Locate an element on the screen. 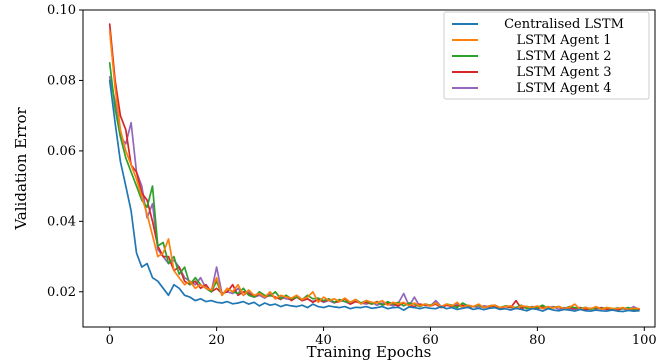  x-tick-label: 20 is located at coordinates (216, 340).